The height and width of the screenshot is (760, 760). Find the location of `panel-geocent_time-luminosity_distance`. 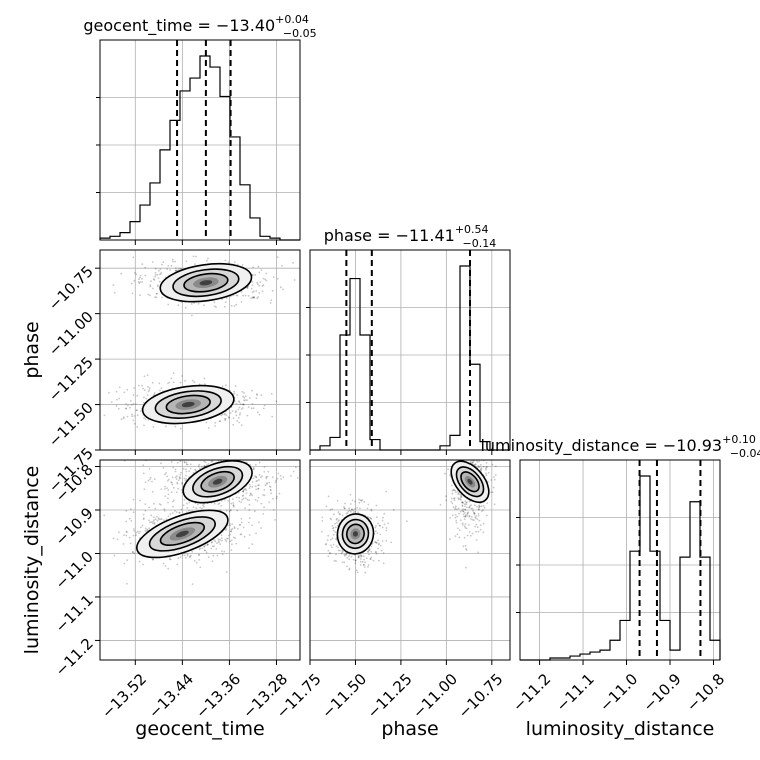

panel-geocent_time-luminosity_distance is located at coordinates (200, 560).